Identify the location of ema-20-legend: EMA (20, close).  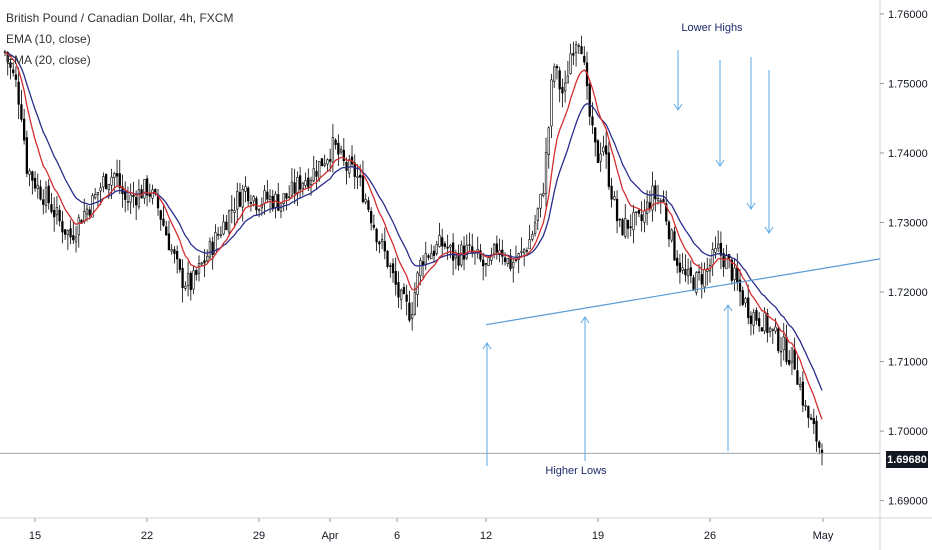
(48, 60).